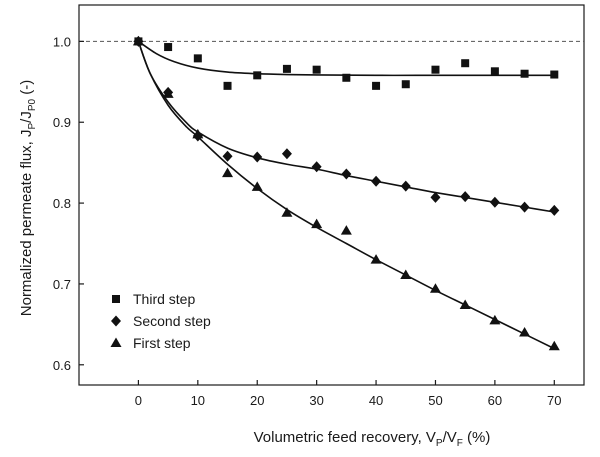 Image resolution: width=600 pixels, height=457 pixels. What do you see at coordinates (554, 400) in the screenshot?
I see `x-tick-label: 70` at bounding box center [554, 400].